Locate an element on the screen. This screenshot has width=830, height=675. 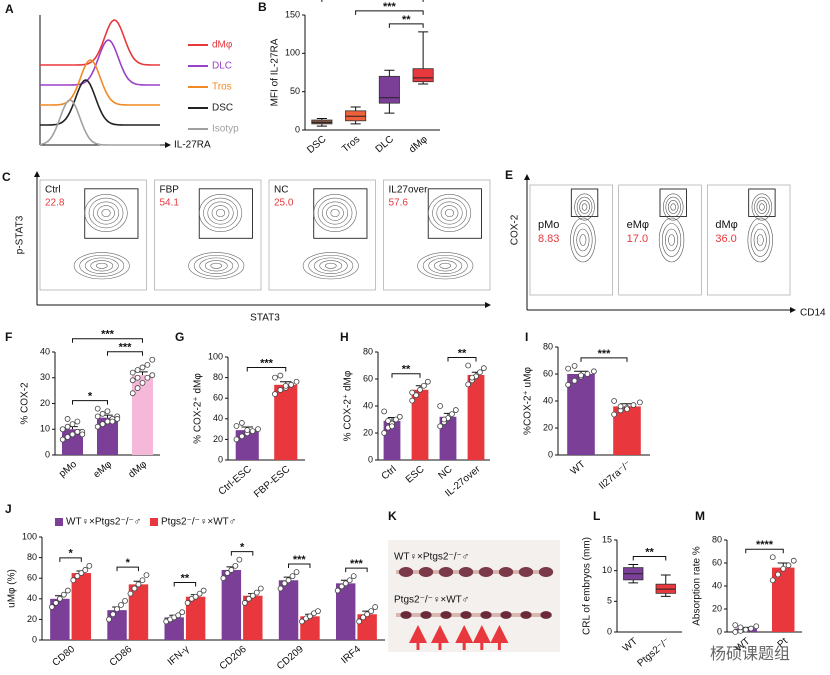
x-axis-label: CD14 is located at coordinates (813, 313).